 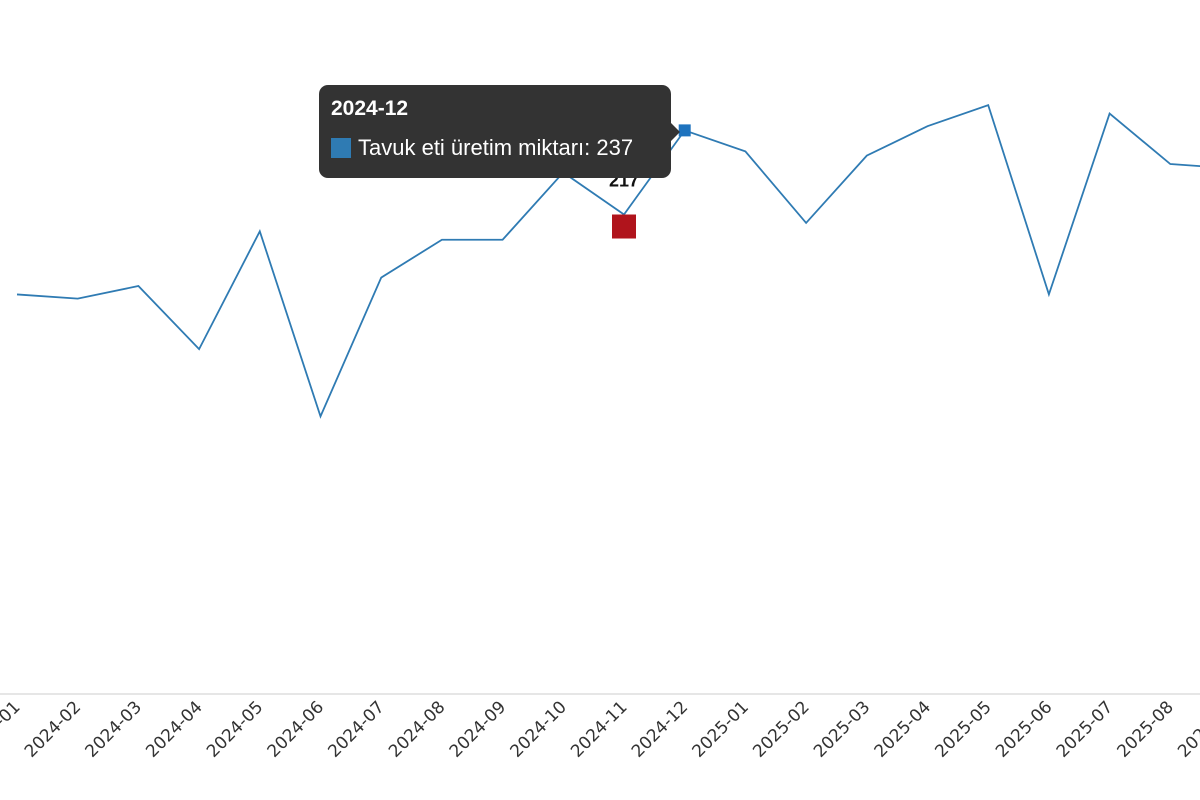 I want to click on highlight-marker, so click(x=624, y=226).